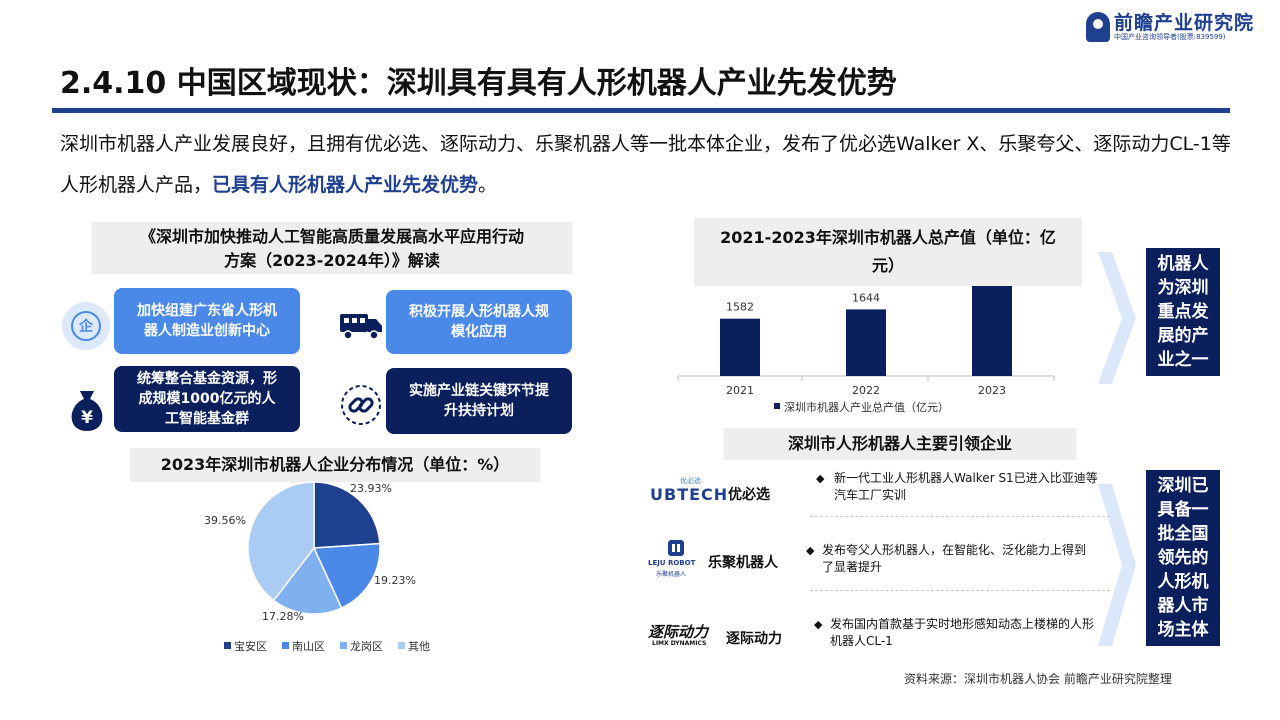  Describe the element at coordinates (866, 297) in the screenshot. I see `bar-value-label: 1644` at that location.